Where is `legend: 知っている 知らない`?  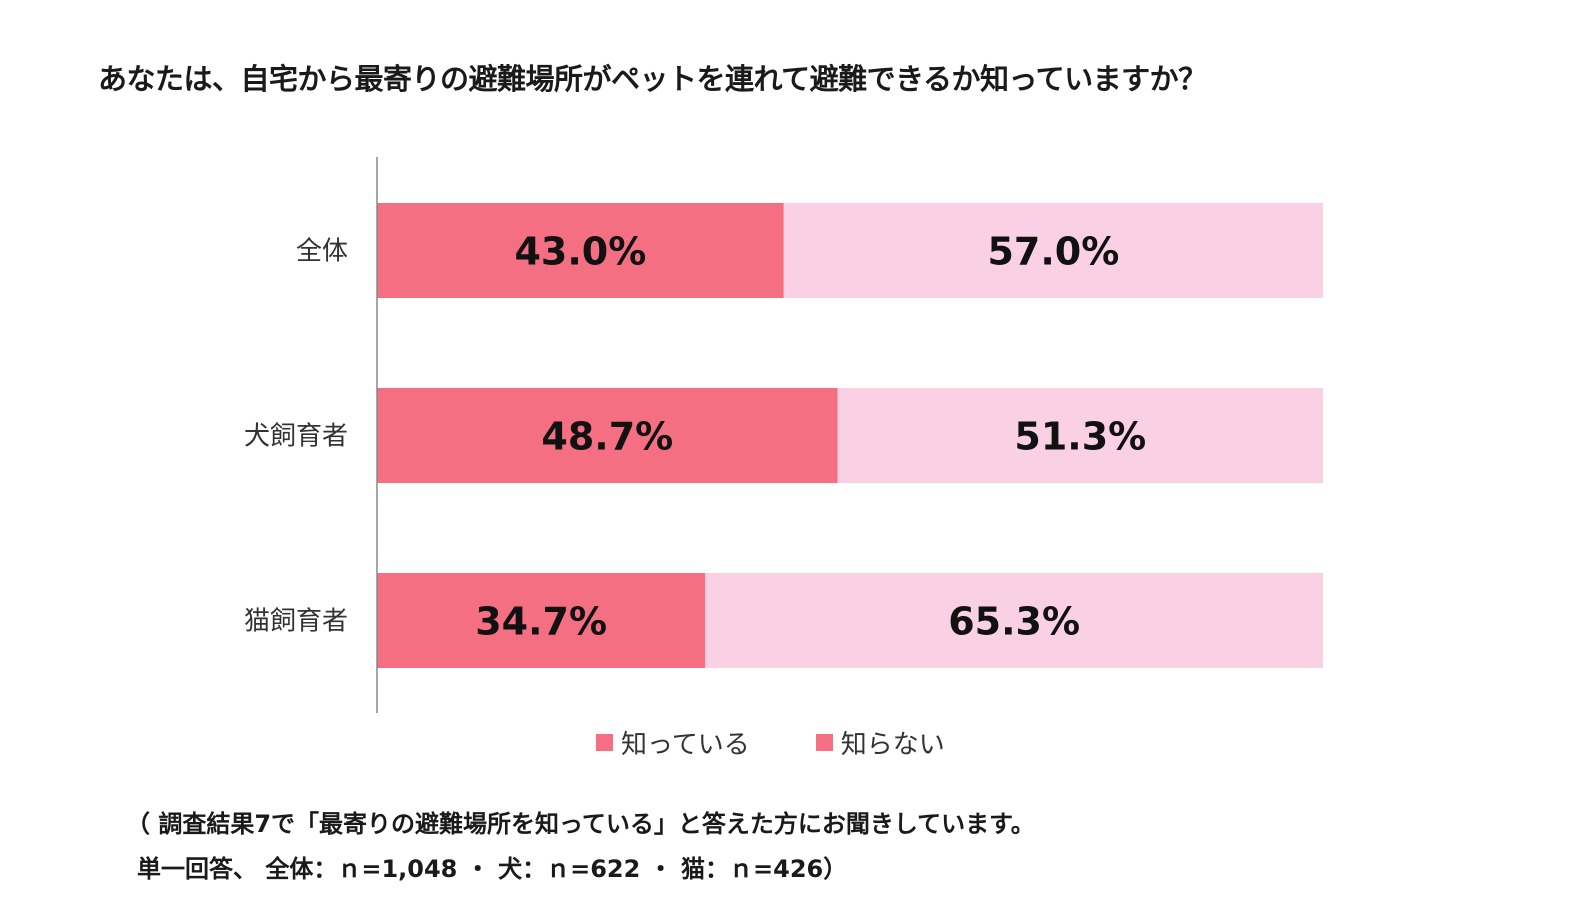 legend: 知っている 知らない is located at coordinates (803, 742).